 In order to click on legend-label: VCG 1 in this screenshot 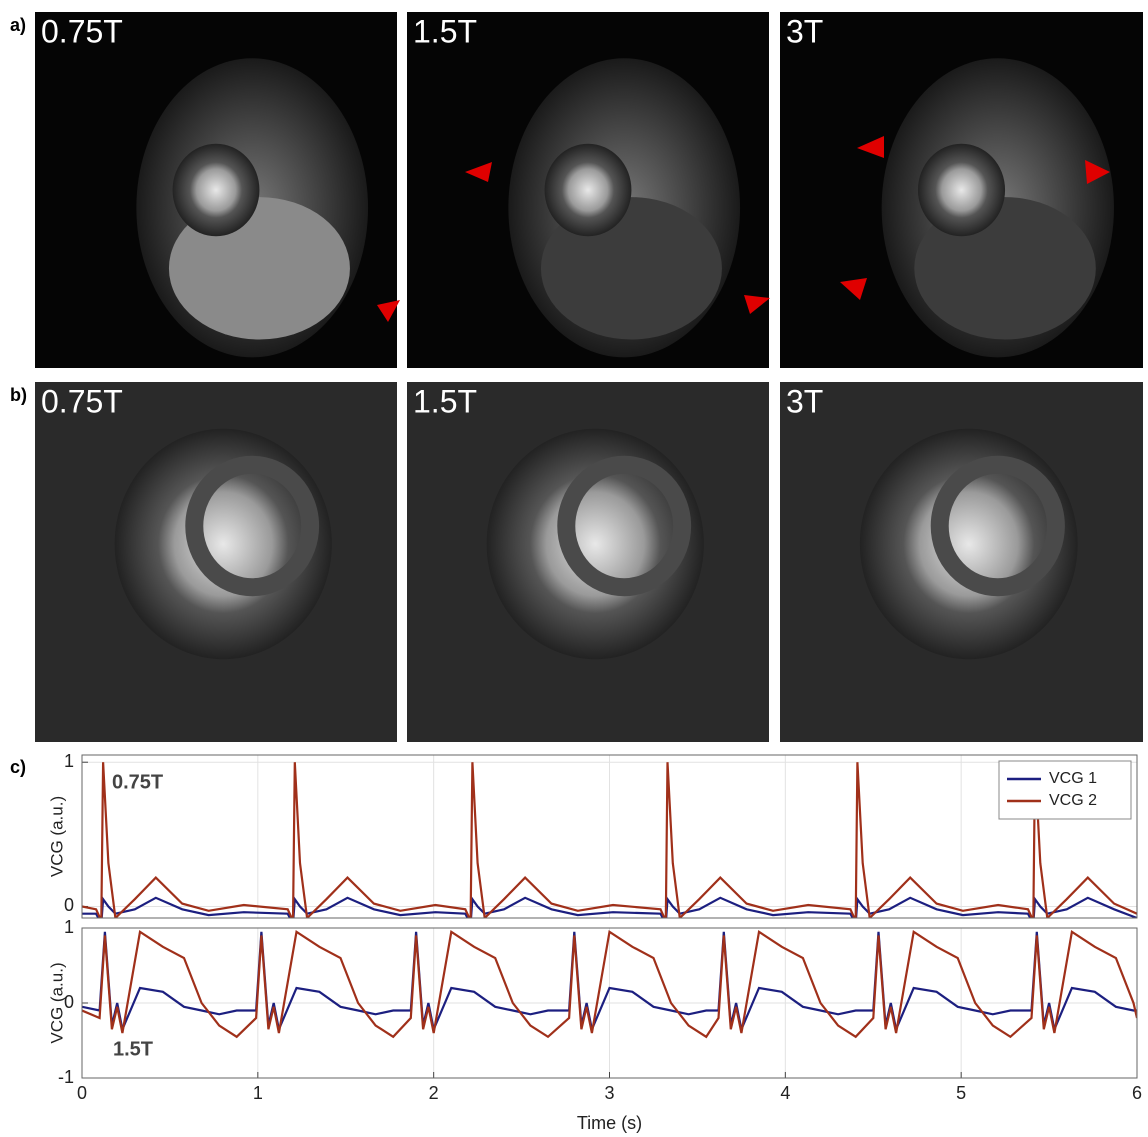, I will do `click(1073, 778)`.